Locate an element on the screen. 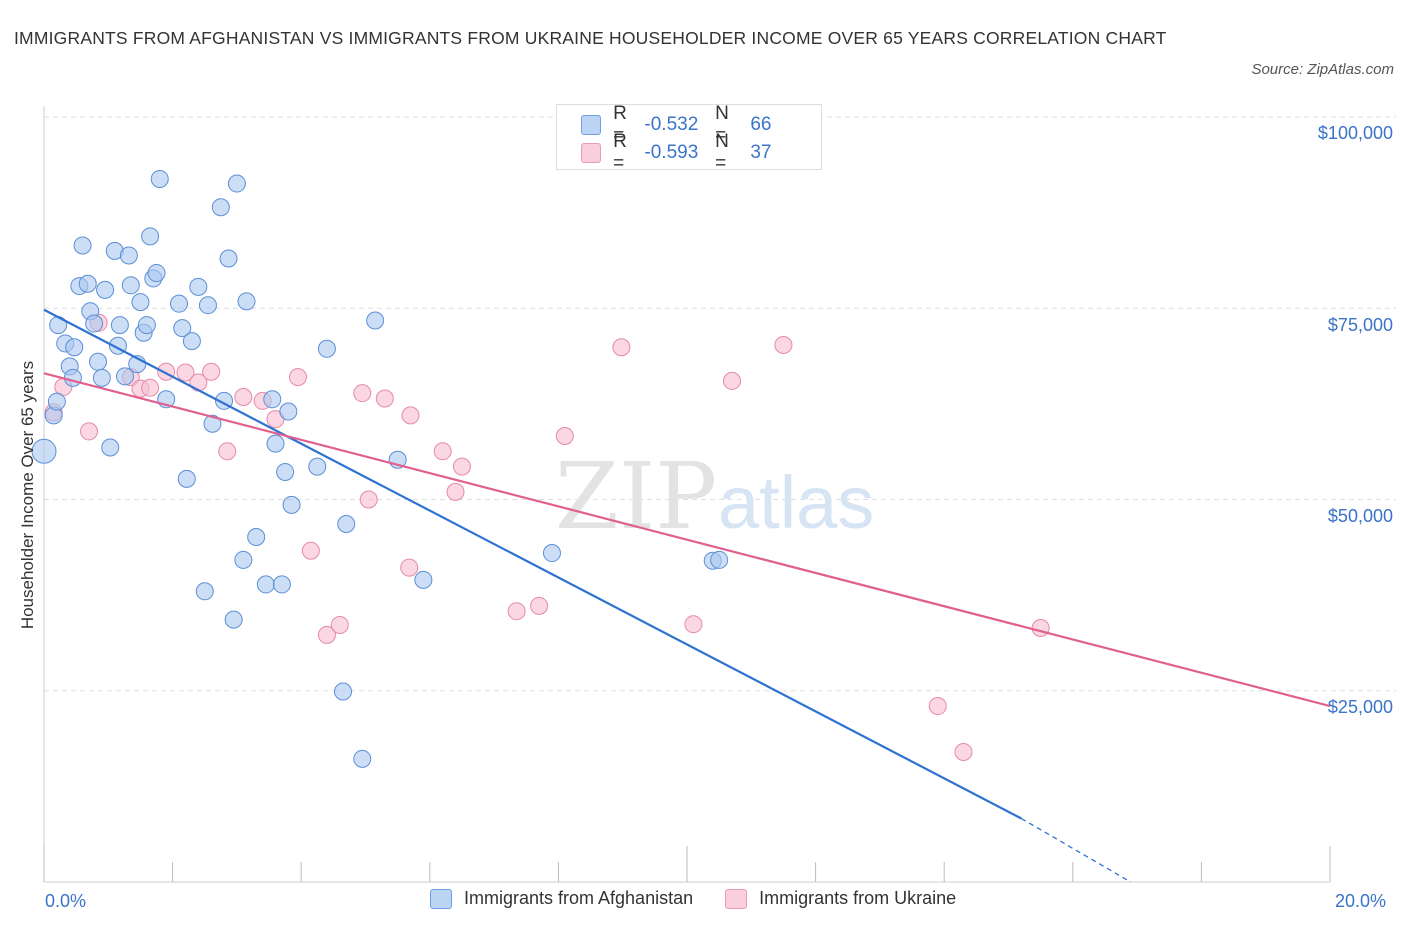 The width and height of the screenshot is (1406, 930). afghanistan-swatch is located at coordinates (441, 898).